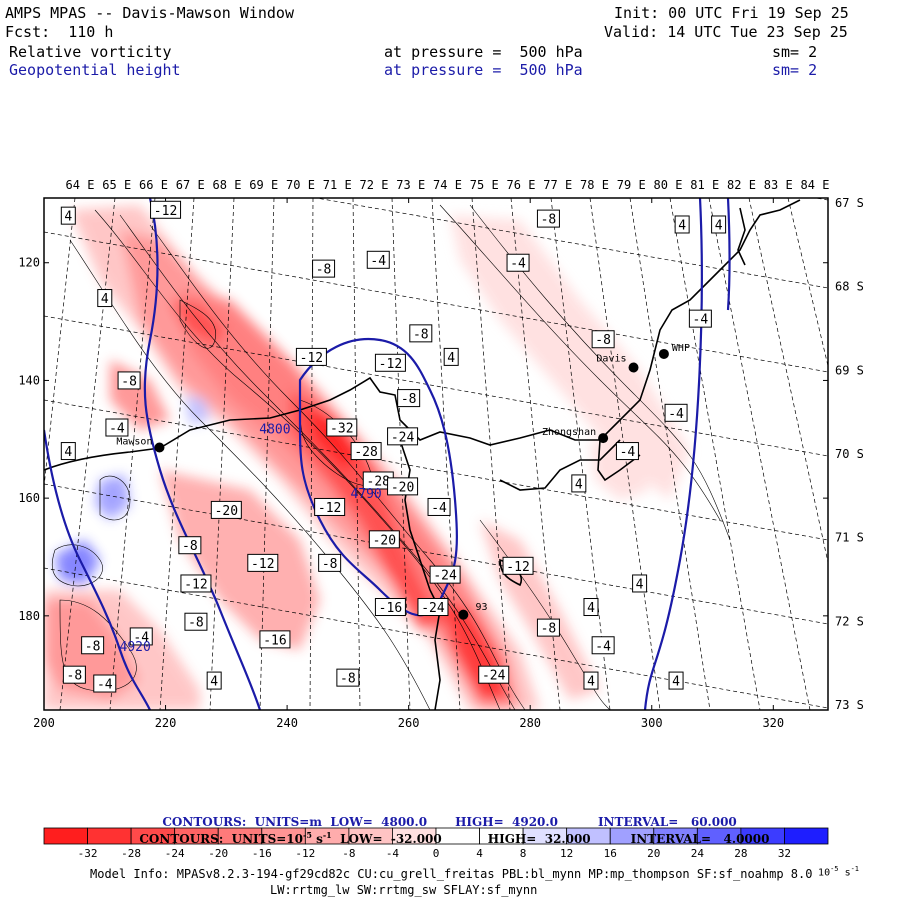 This screenshot has width=900, height=900. What do you see at coordinates (778, 185) in the screenshot?
I see `top-lon-label: 83 E` at bounding box center [778, 185].